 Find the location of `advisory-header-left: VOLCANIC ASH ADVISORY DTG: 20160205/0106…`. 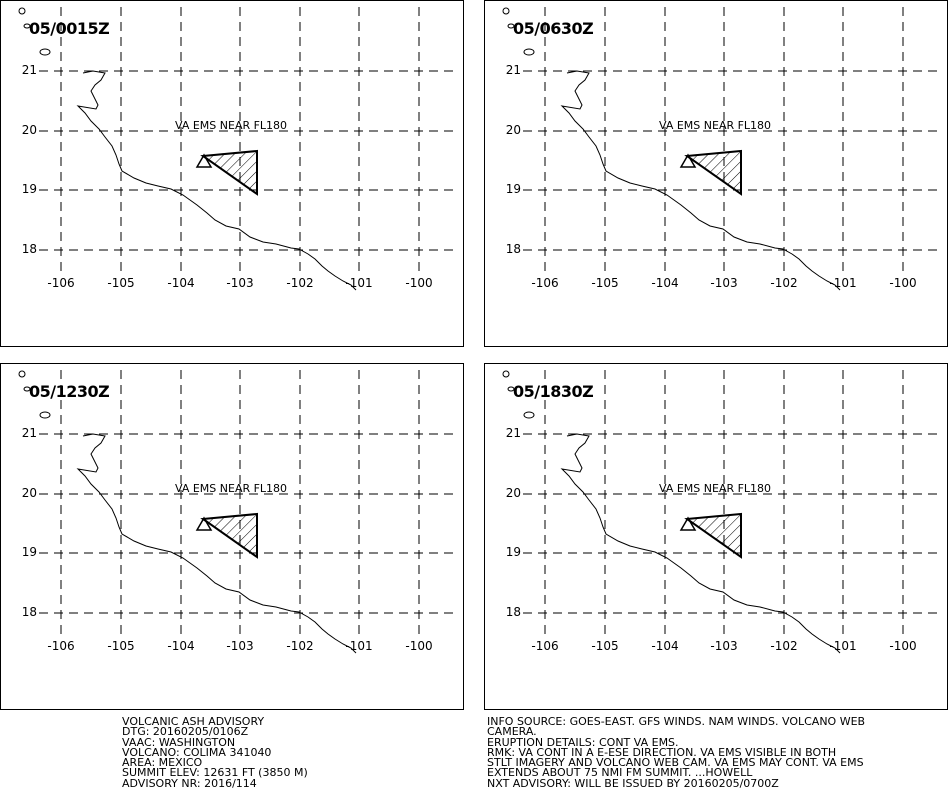

advisory-header-left: VOLCANIC ASH ADVISORY DTG: 20160205/0106… is located at coordinates (215, 752).